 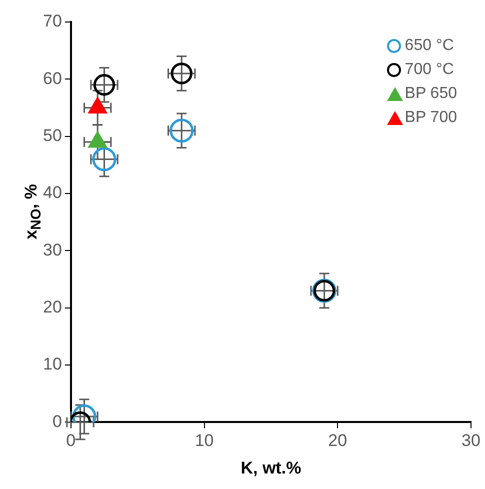 I want to click on x-tick-label: 0, so click(x=71, y=440).